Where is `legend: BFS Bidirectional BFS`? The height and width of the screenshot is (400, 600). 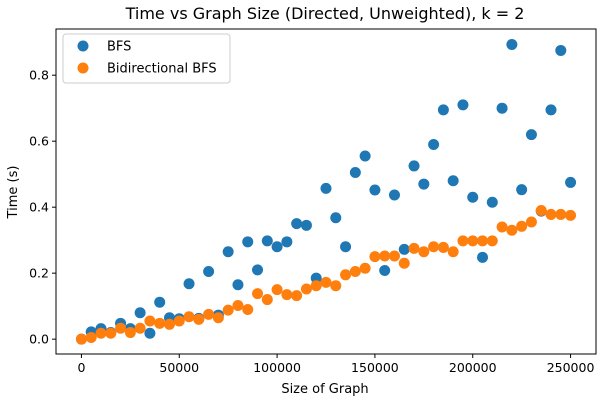 legend: BFS Bidirectional BFS is located at coordinates (146, 58).